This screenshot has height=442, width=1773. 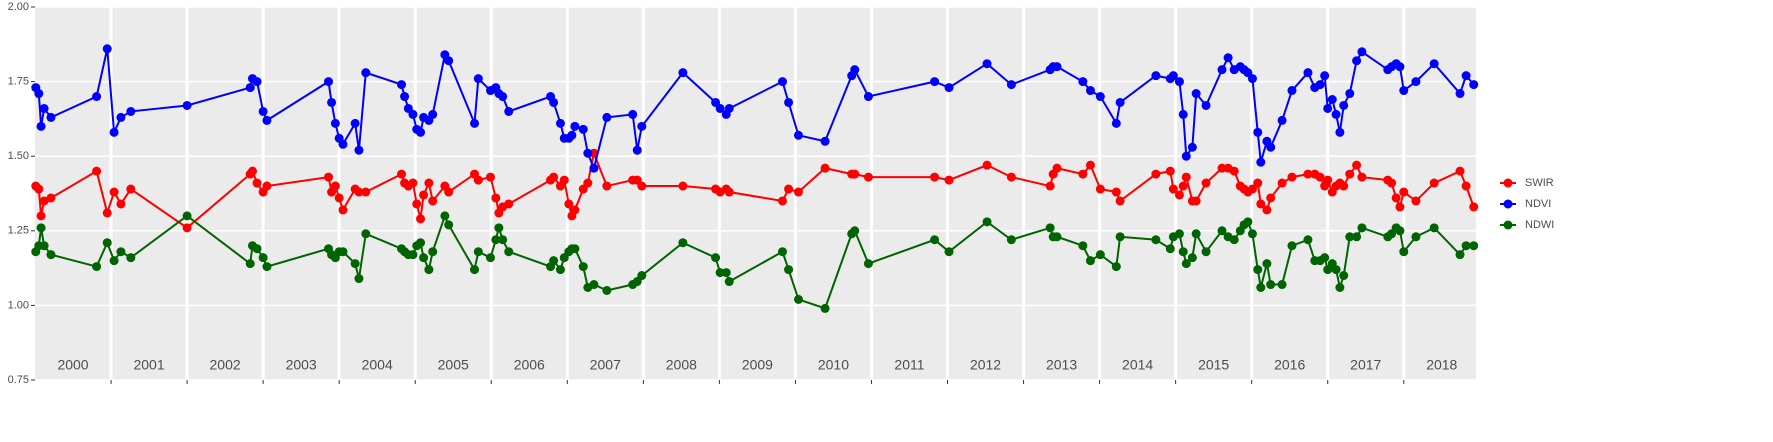 What do you see at coordinates (681, 365) in the screenshot?
I see `x-tick-label: 2008` at bounding box center [681, 365].